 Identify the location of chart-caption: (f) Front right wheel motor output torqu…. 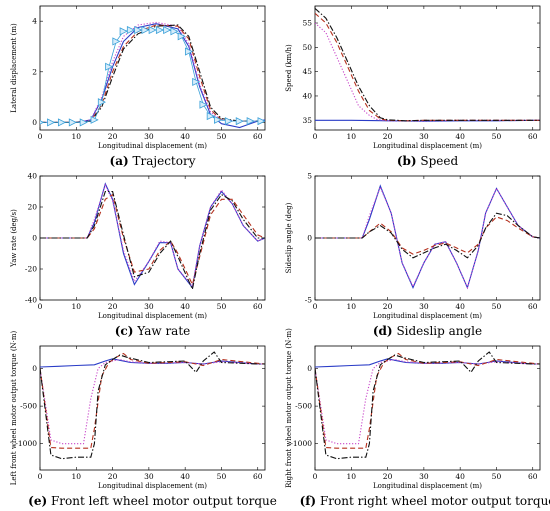
(425, 501).